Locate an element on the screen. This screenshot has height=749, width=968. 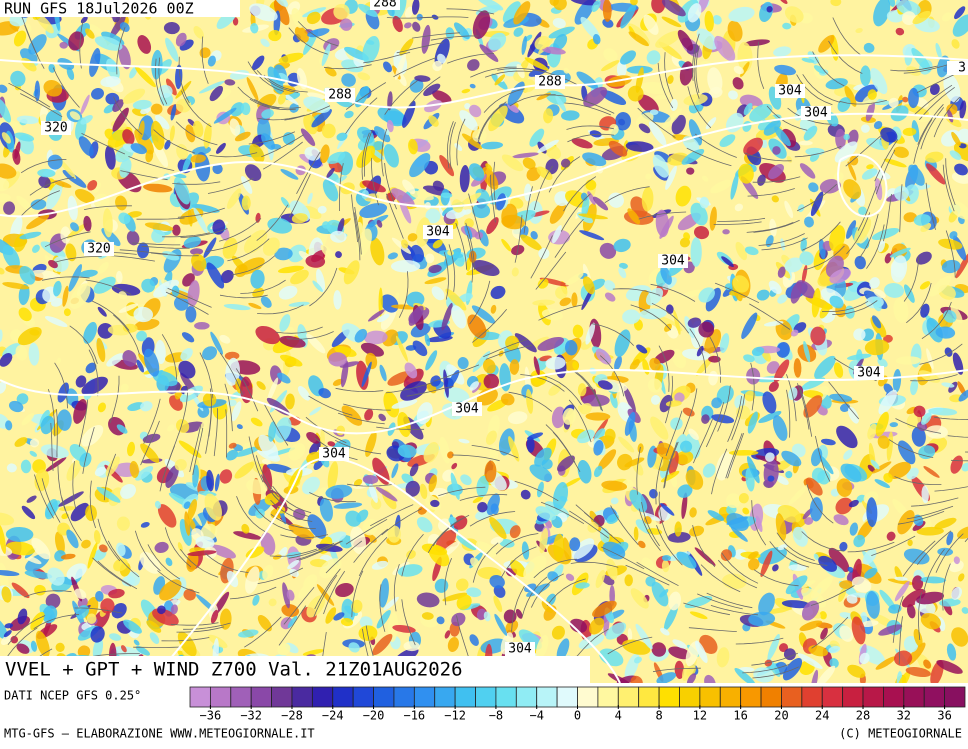
colorbar-tick-label: −20 is located at coordinates (374, 716).